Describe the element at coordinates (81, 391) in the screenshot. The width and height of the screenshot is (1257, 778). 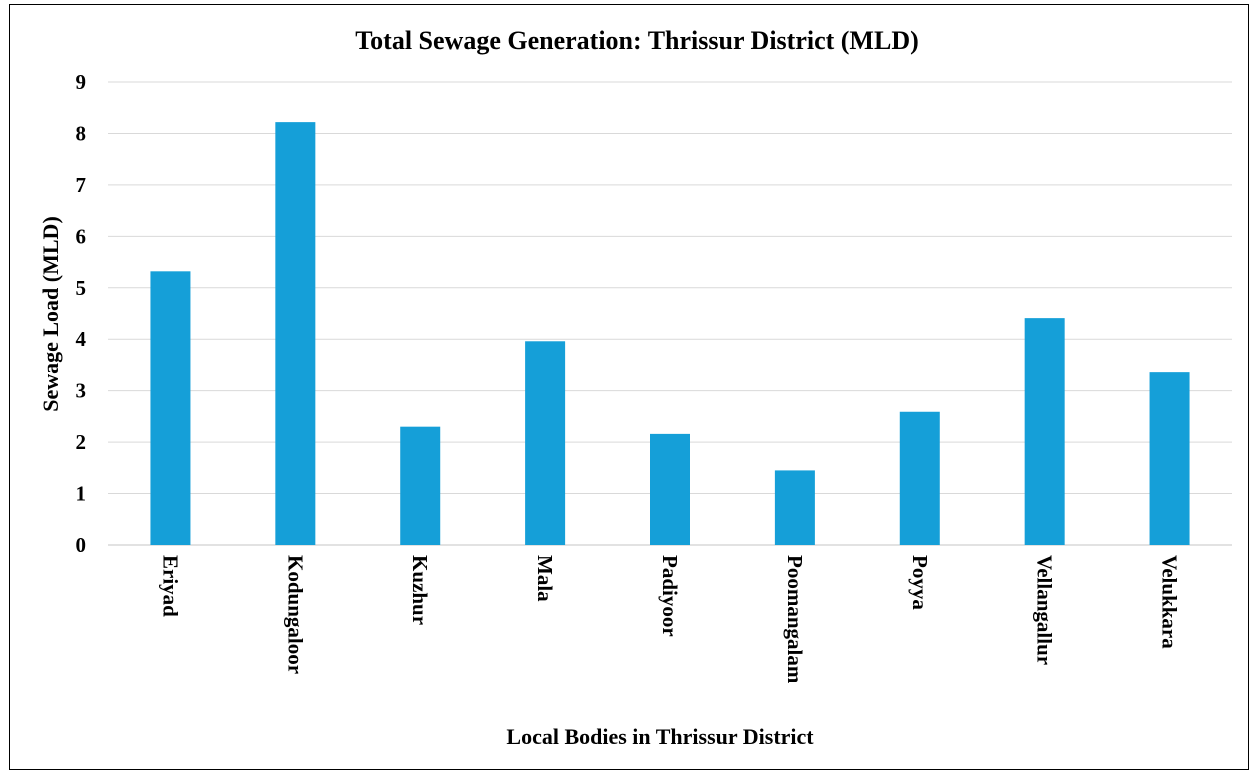
I see `y-tick-label: 3` at that location.